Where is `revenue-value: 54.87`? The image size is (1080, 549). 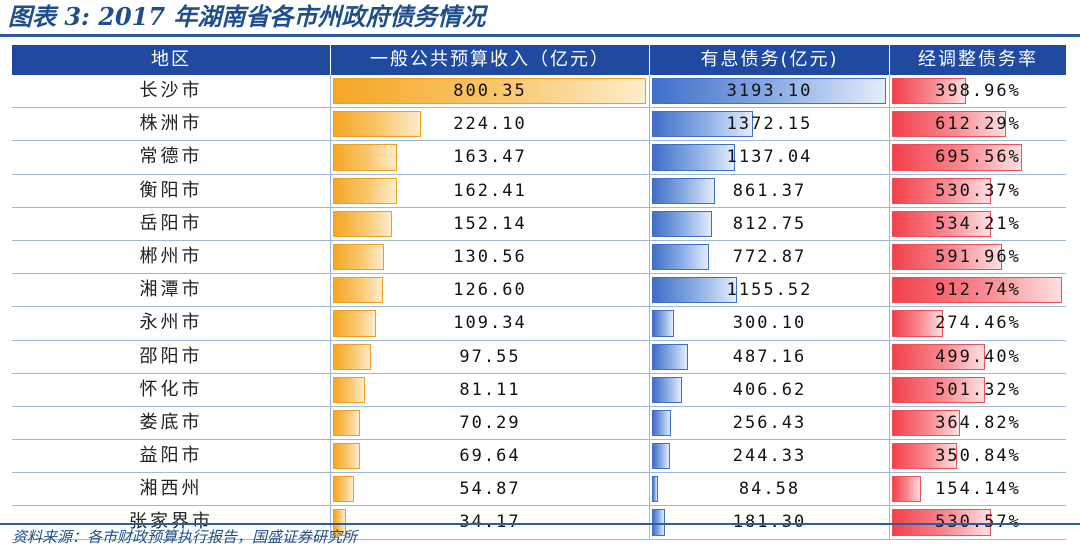
revenue-value: 54.87 is located at coordinates (490, 489).